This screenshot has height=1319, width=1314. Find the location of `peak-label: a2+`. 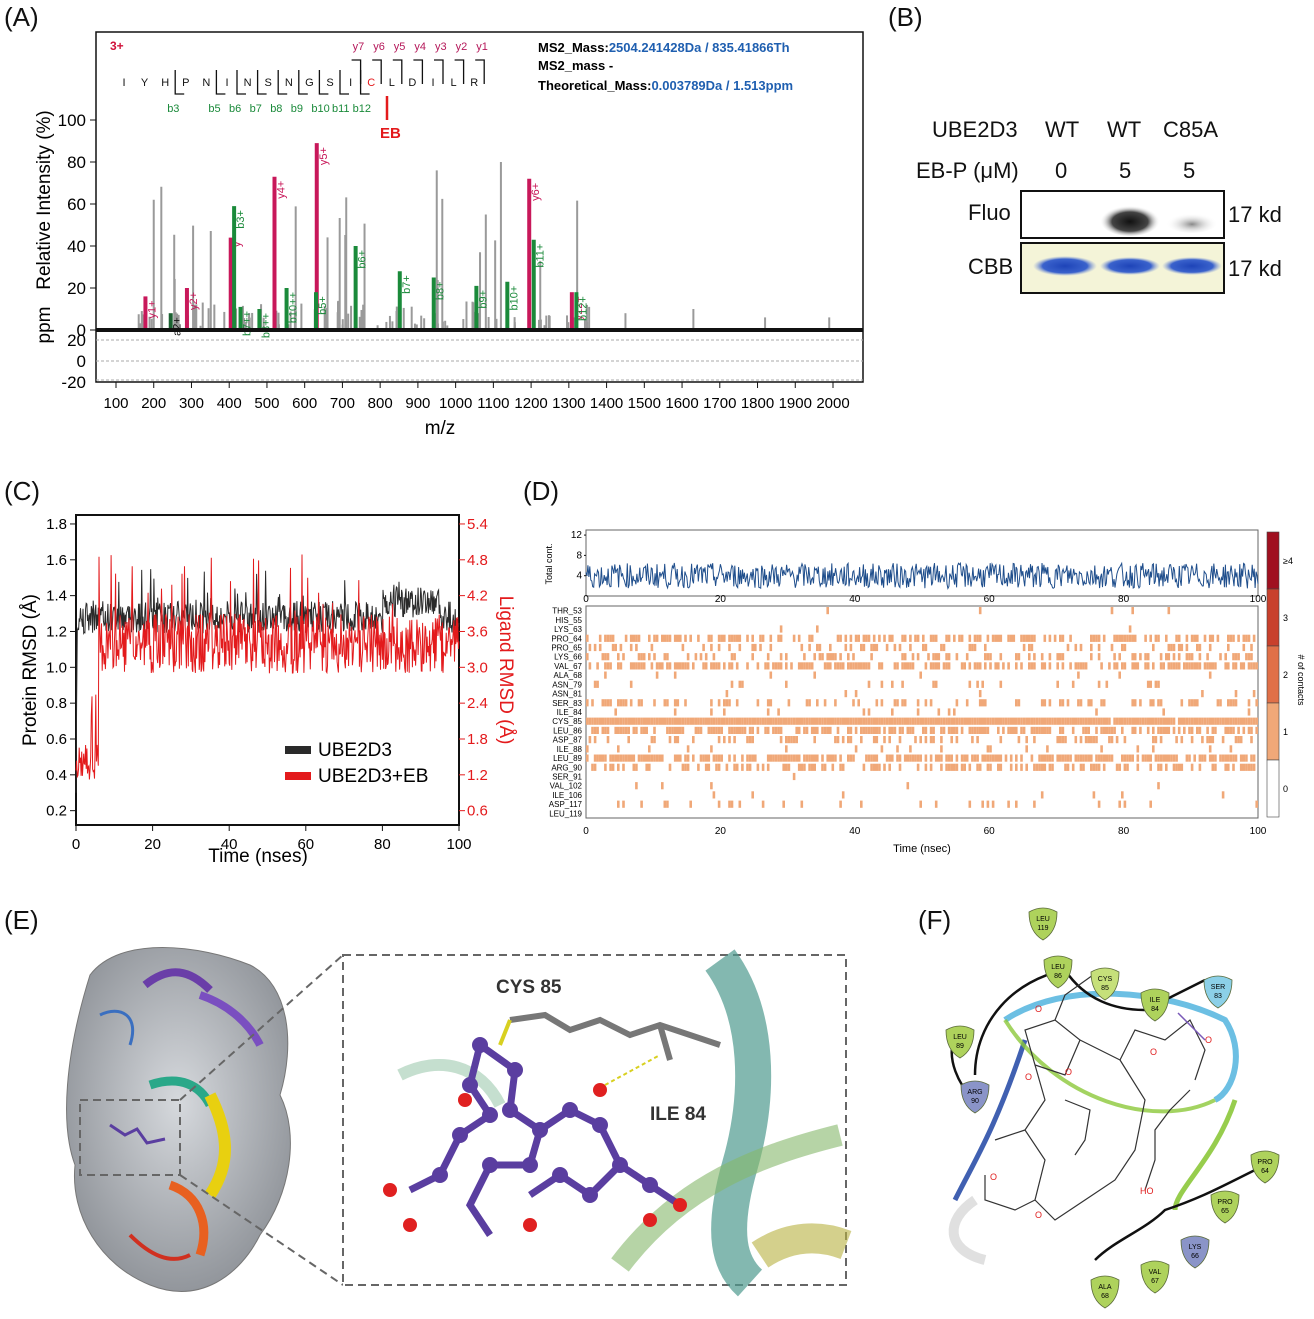

peak-label: a2+ is located at coordinates (178, 326).